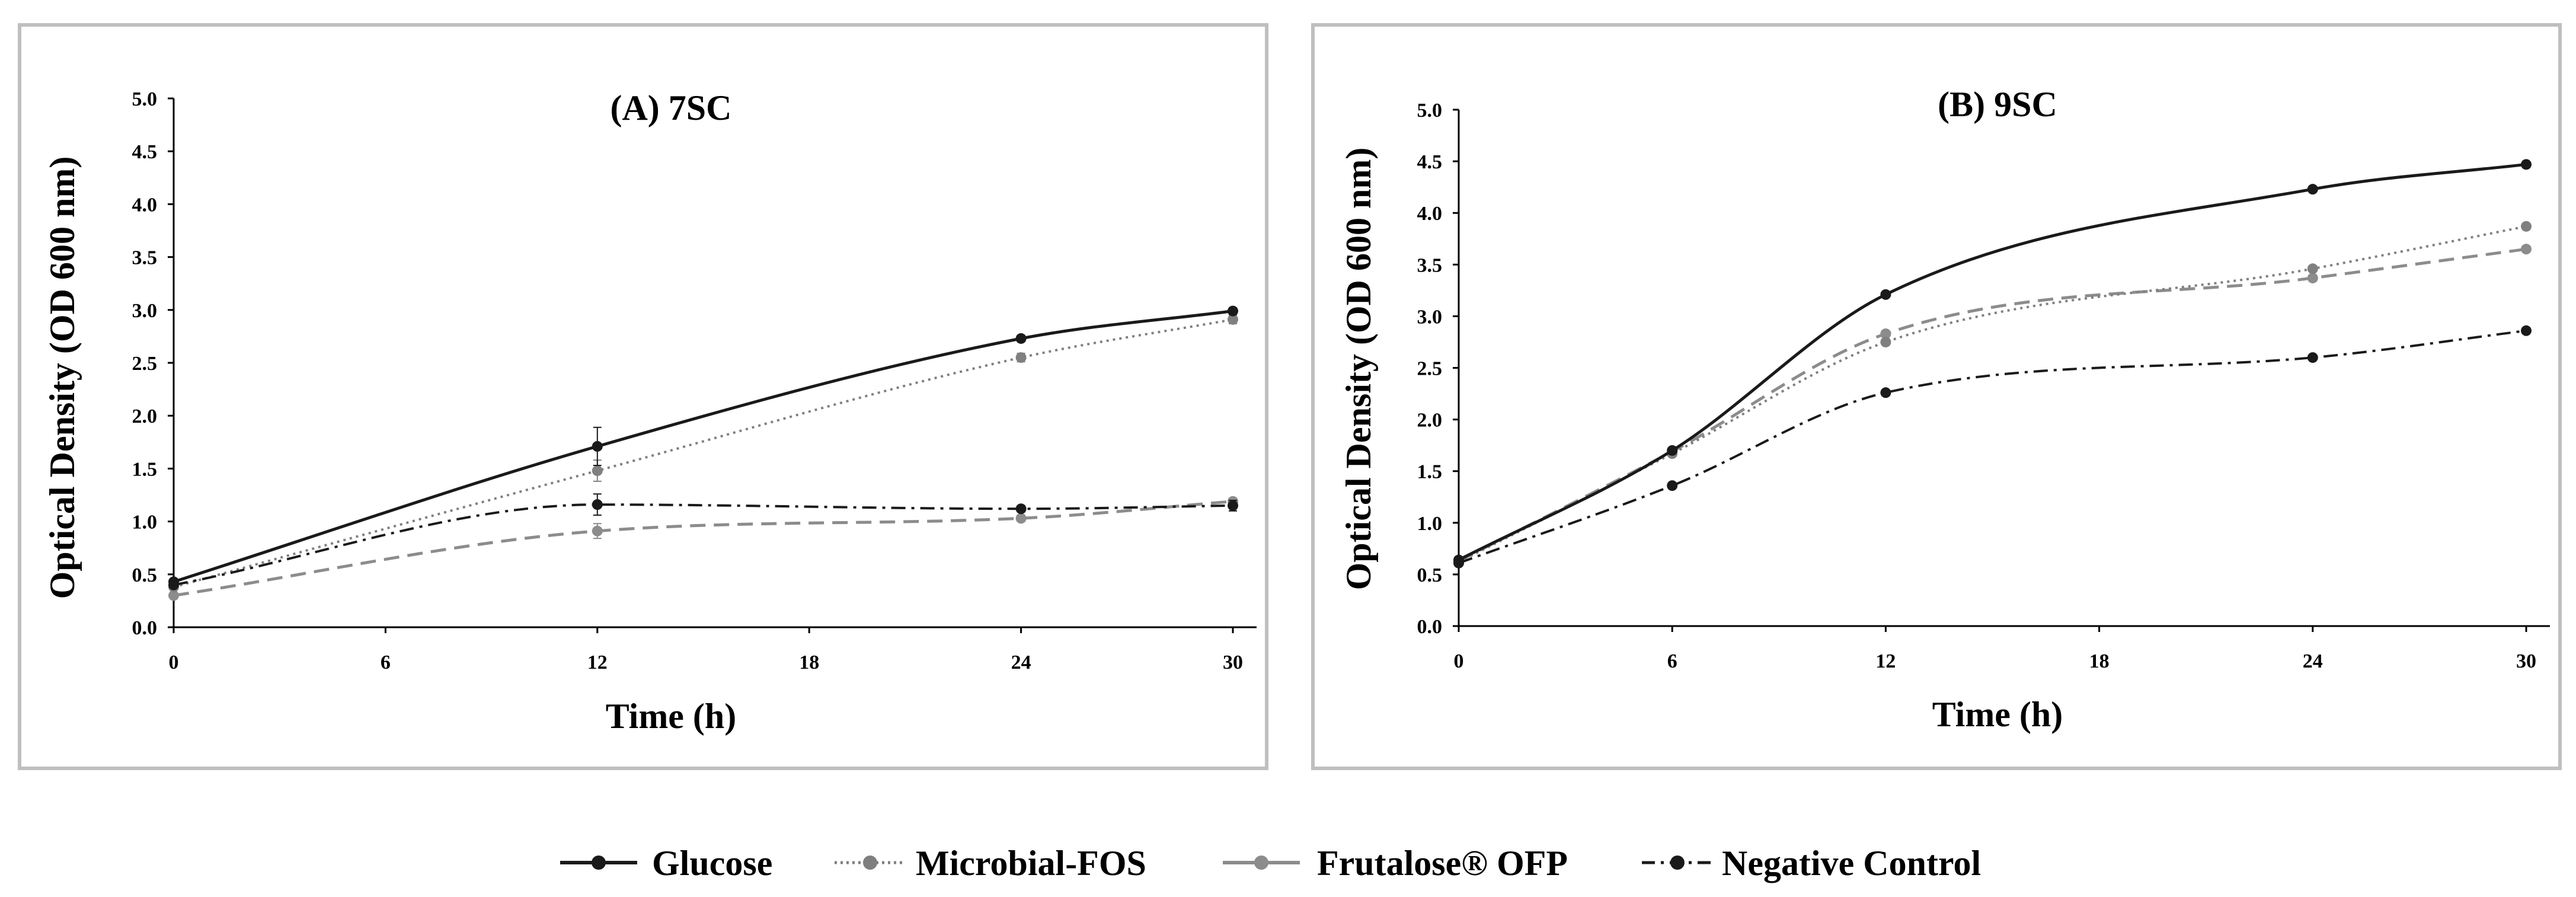 The image size is (2576, 897). Describe the element at coordinates (671, 107) in the screenshot. I see `panel-a-title: (A) 7SC` at that location.